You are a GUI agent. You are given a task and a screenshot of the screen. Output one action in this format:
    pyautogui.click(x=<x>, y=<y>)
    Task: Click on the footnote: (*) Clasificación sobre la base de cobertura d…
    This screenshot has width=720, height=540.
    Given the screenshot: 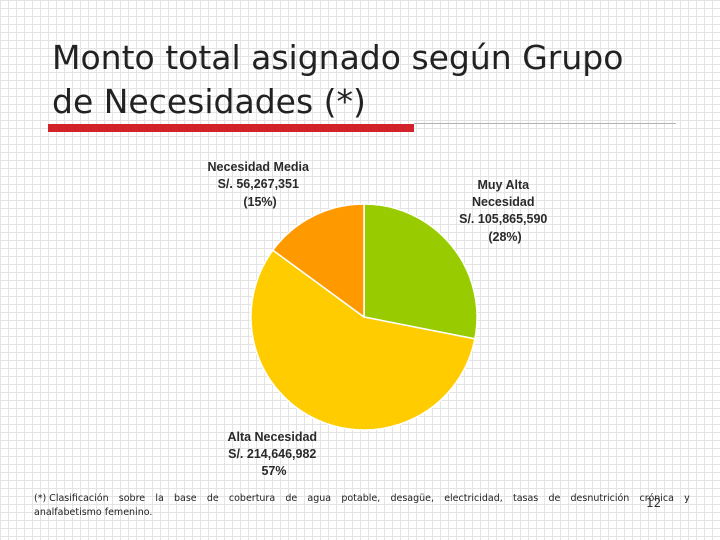 What is the action you would take?
    pyautogui.click(x=362, y=506)
    